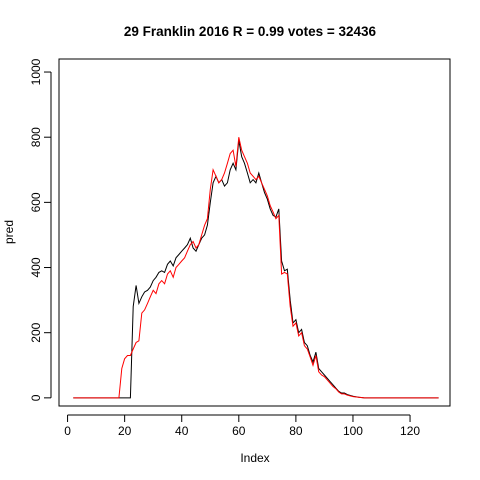 This screenshot has height=480, width=480. I want to click on x-tick-label: 40, so click(182, 431).